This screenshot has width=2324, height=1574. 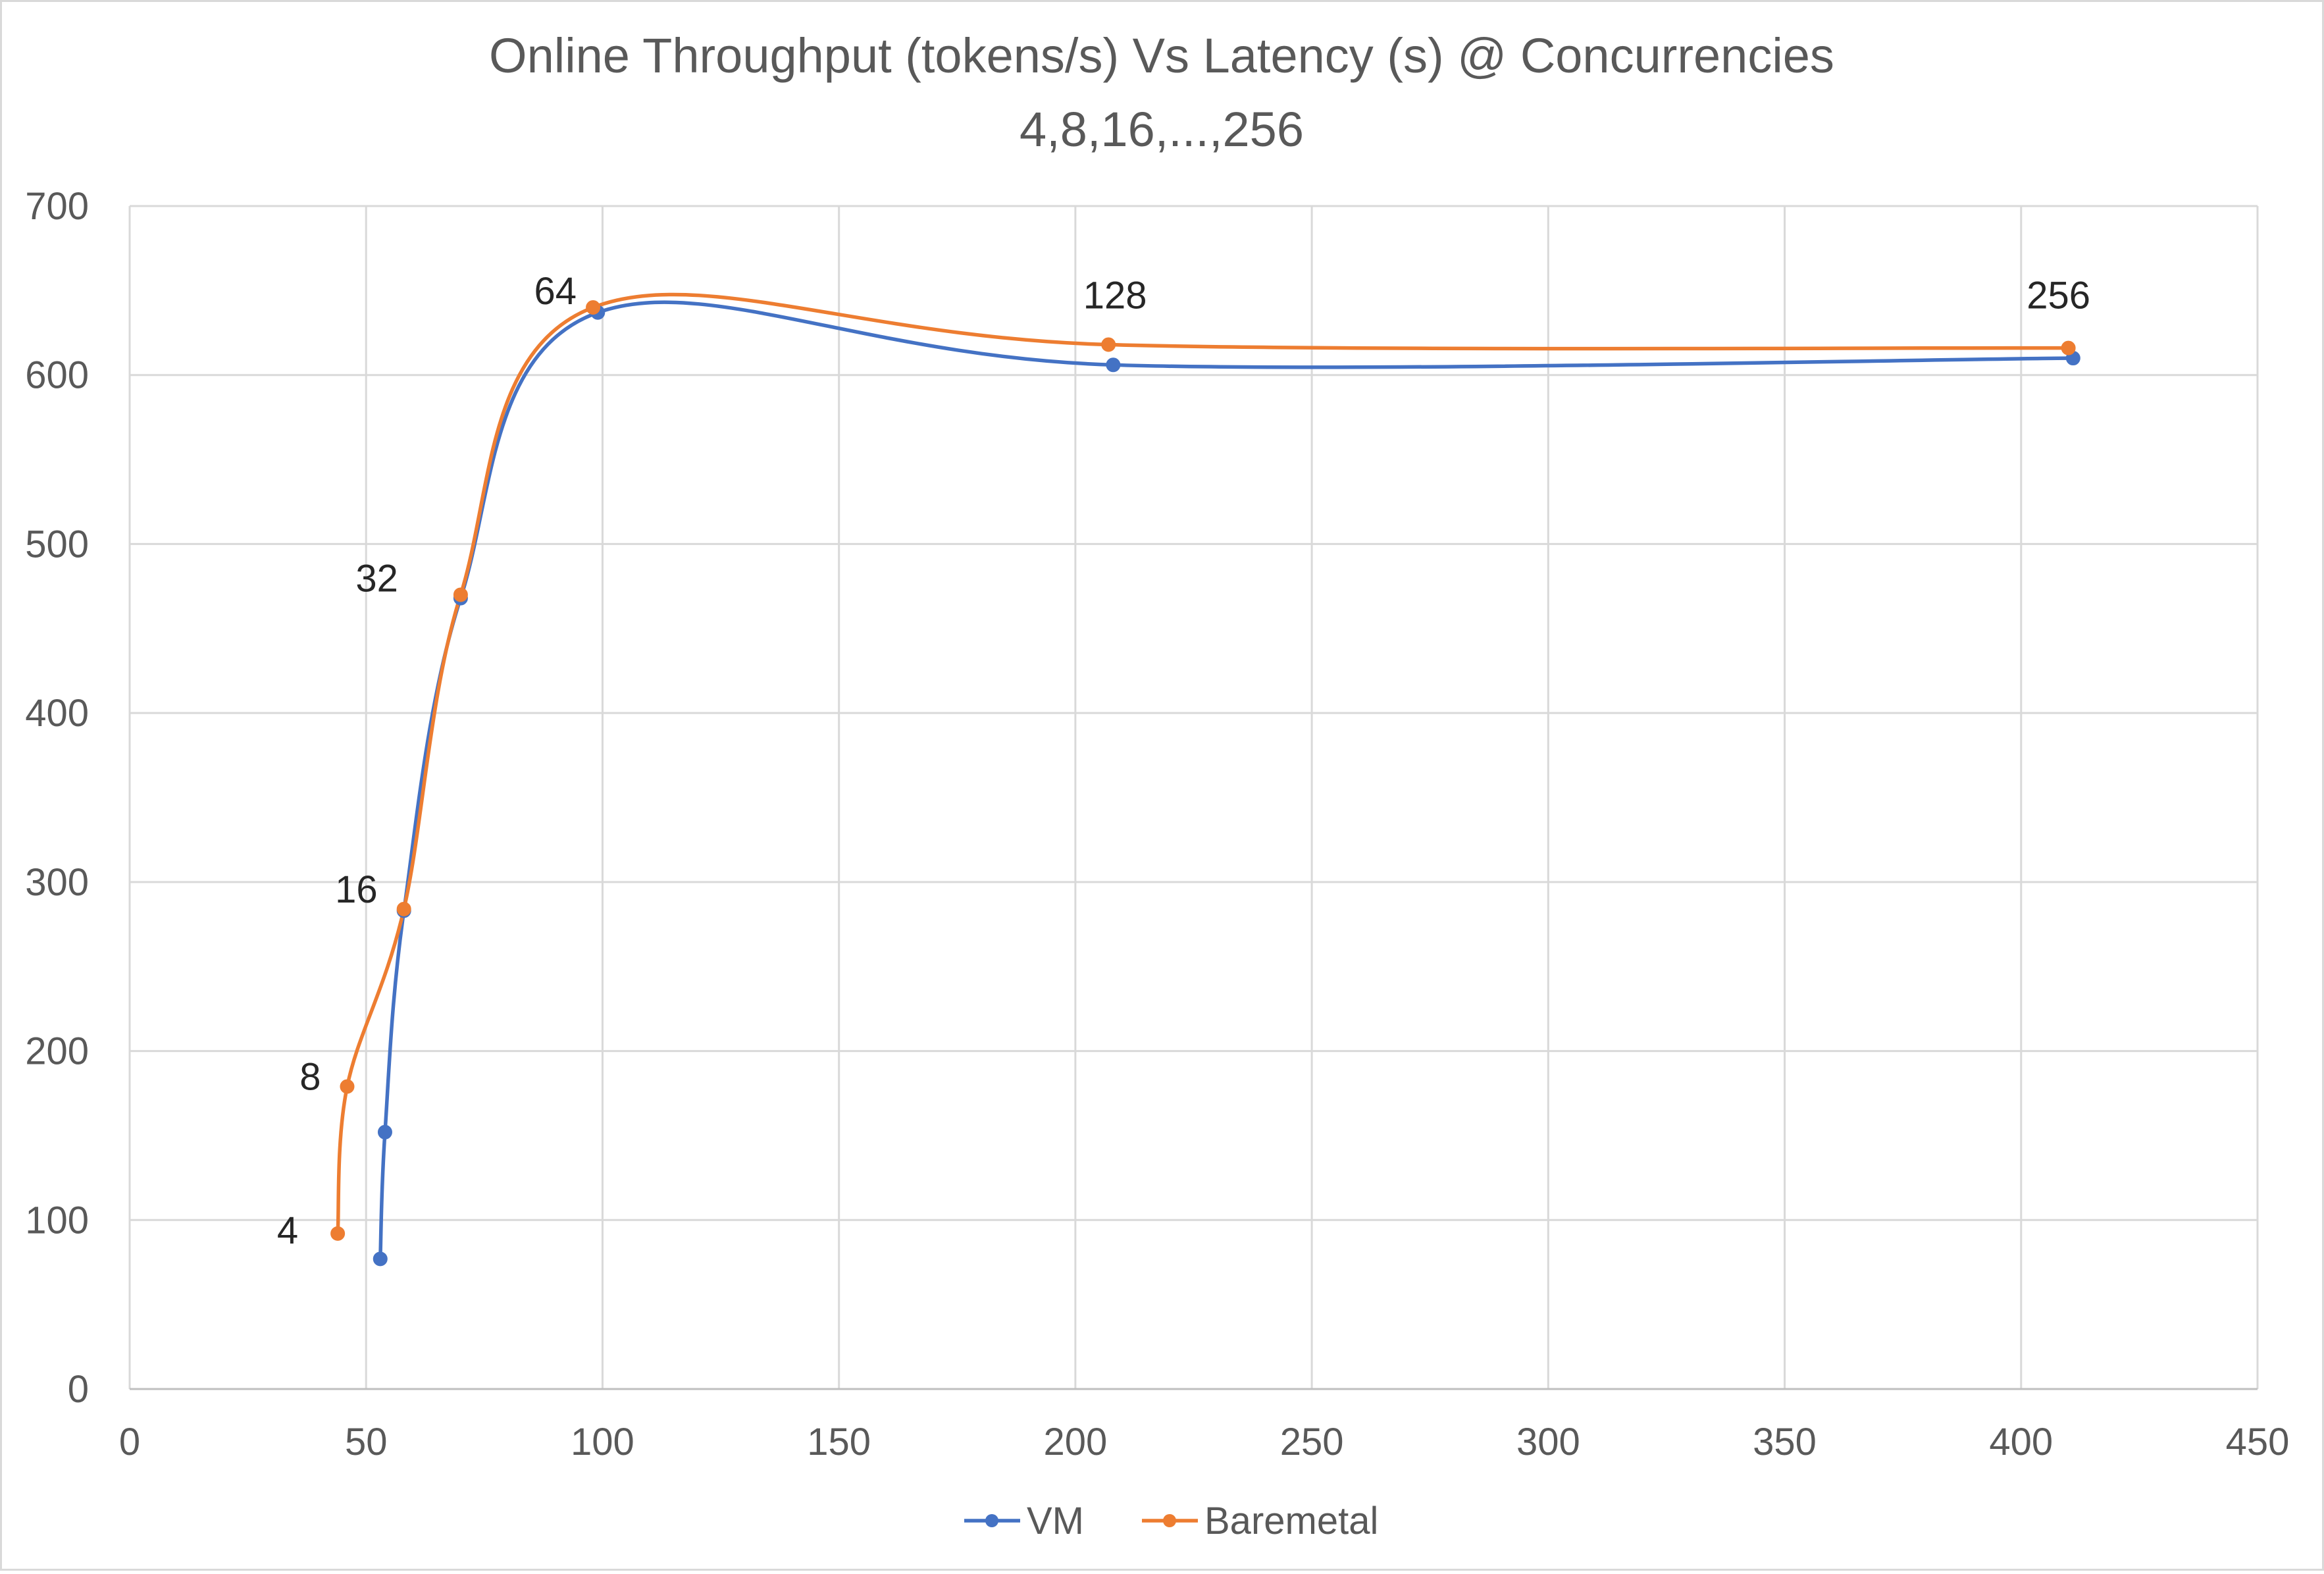 What do you see at coordinates (57, 207) in the screenshot?
I see `y-tick-label: 700` at bounding box center [57, 207].